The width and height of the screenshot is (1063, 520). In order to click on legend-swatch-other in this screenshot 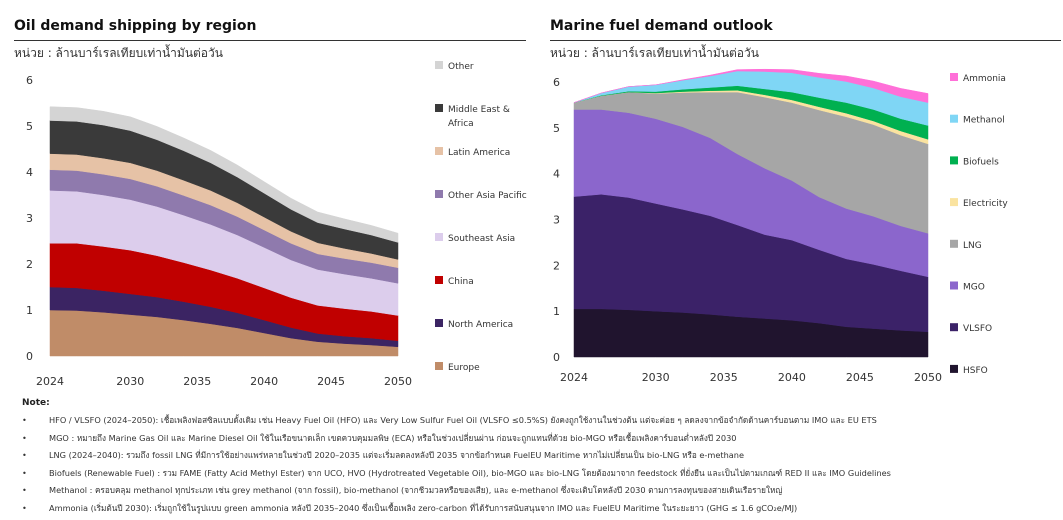, I will do `click(439, 65)`.